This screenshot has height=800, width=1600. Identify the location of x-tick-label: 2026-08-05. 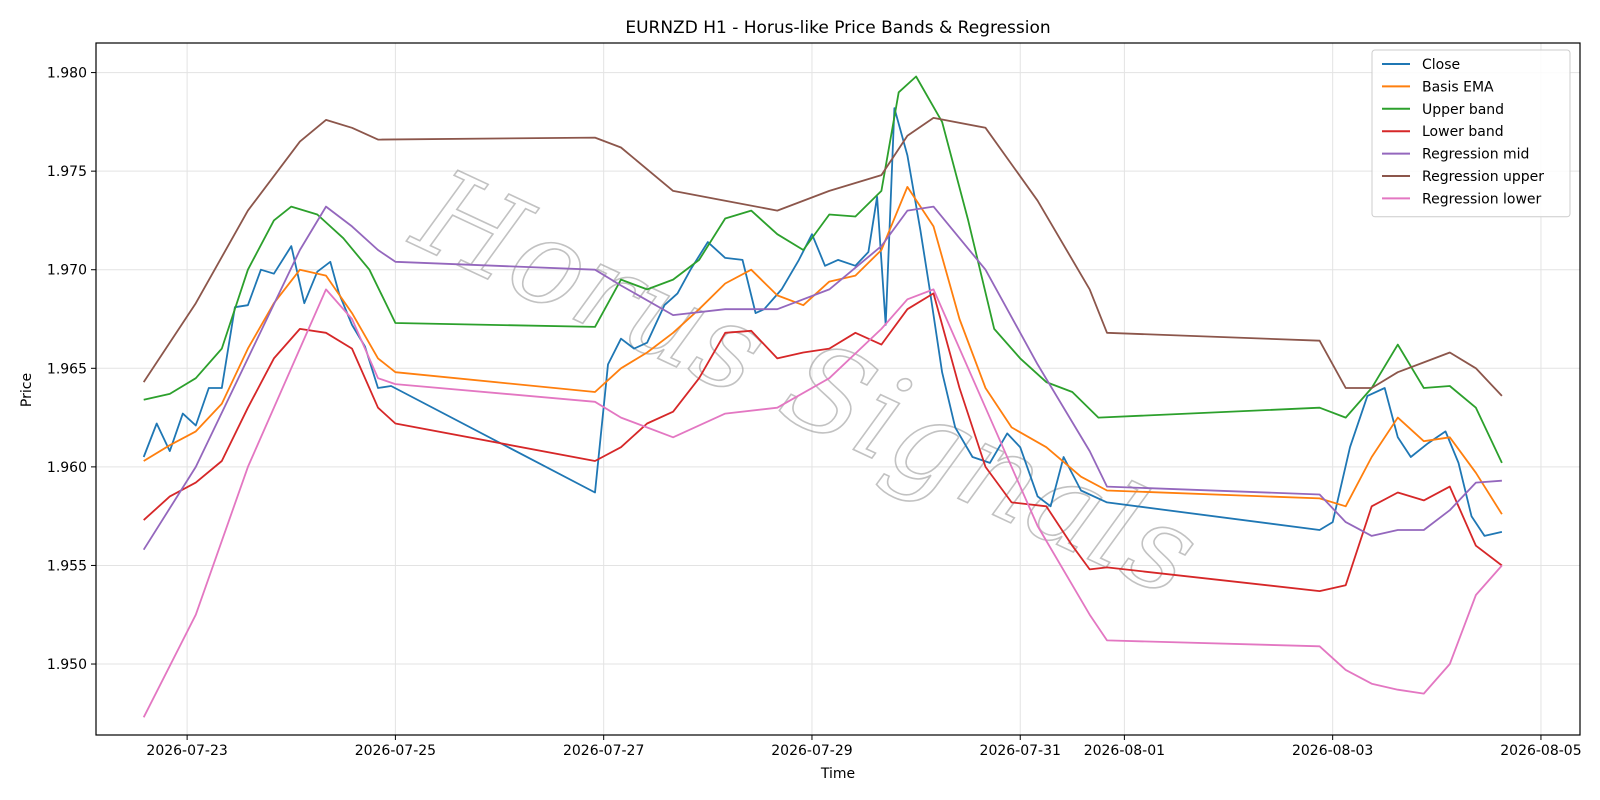
(1540, 751).